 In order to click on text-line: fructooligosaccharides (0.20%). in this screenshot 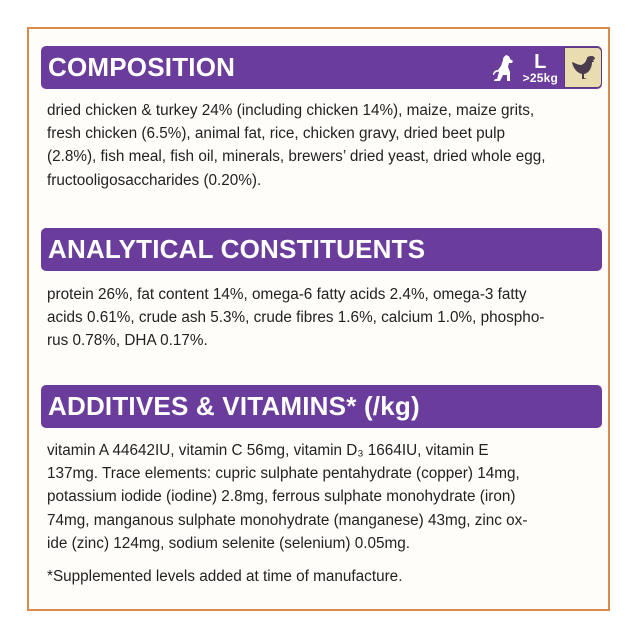, I will do `click(154, 180)`.